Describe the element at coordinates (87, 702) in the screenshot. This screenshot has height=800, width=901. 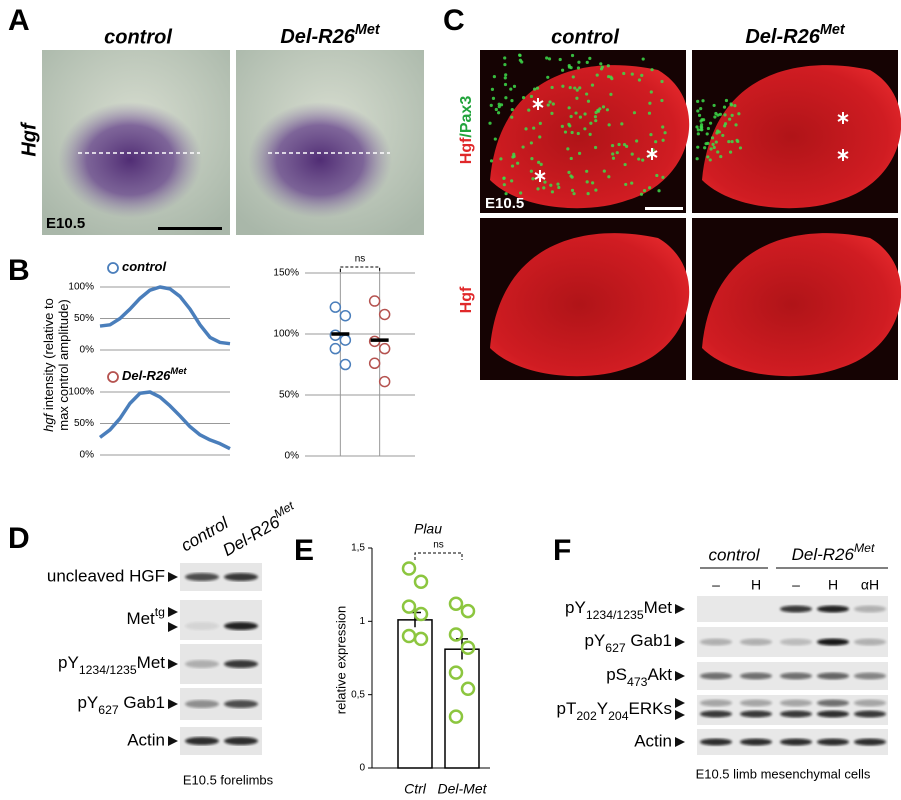
I see `text-part: pY` at that location.